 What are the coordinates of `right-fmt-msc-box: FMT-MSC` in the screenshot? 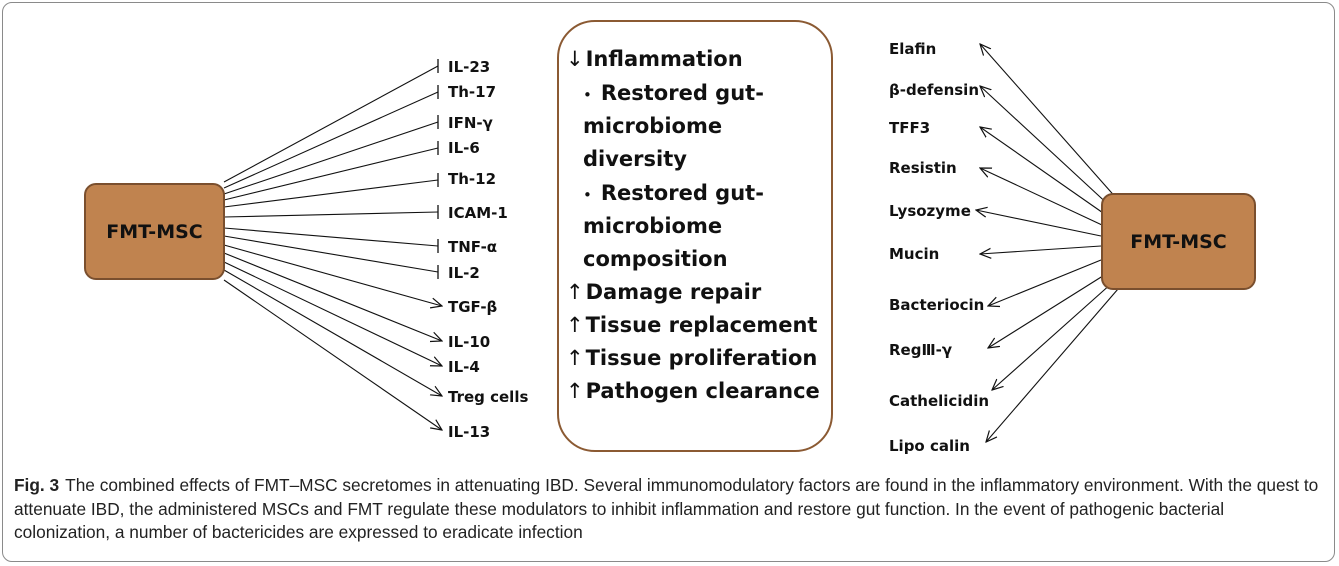 It's located at (1178, 241).